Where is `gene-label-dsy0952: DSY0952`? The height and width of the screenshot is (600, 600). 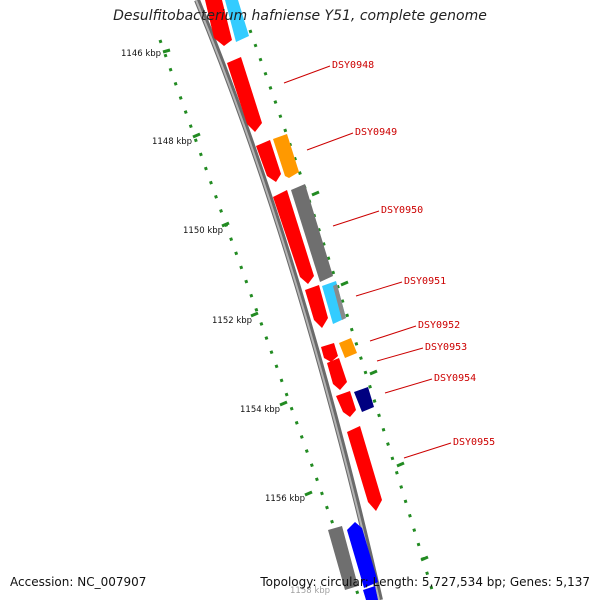 gene-label-dsy0952: DSY0952 is located at coordinates (439, 325).